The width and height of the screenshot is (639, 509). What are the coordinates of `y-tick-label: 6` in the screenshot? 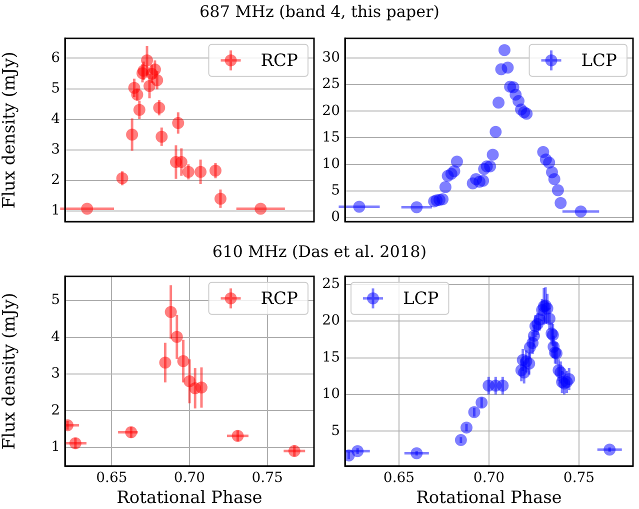 It's located at (55, 58).